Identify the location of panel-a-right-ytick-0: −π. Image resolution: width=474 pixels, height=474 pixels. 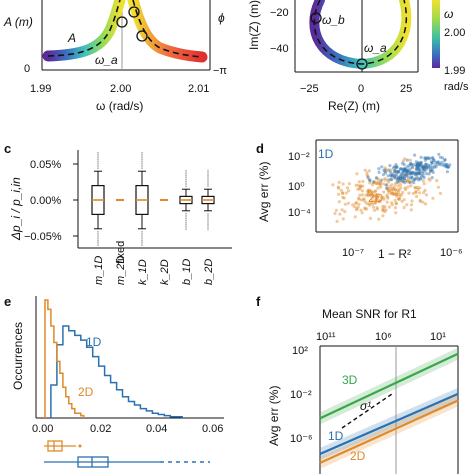
(220, 71).